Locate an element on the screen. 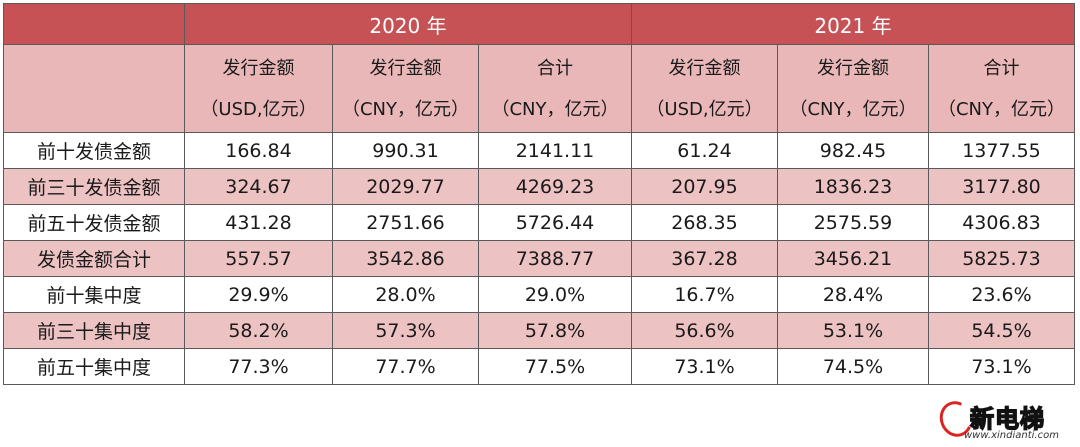 Image resolution: width=1080 pixels, height=447 pixels. table-cell: 29.9% is located at coordinates (258, 294).